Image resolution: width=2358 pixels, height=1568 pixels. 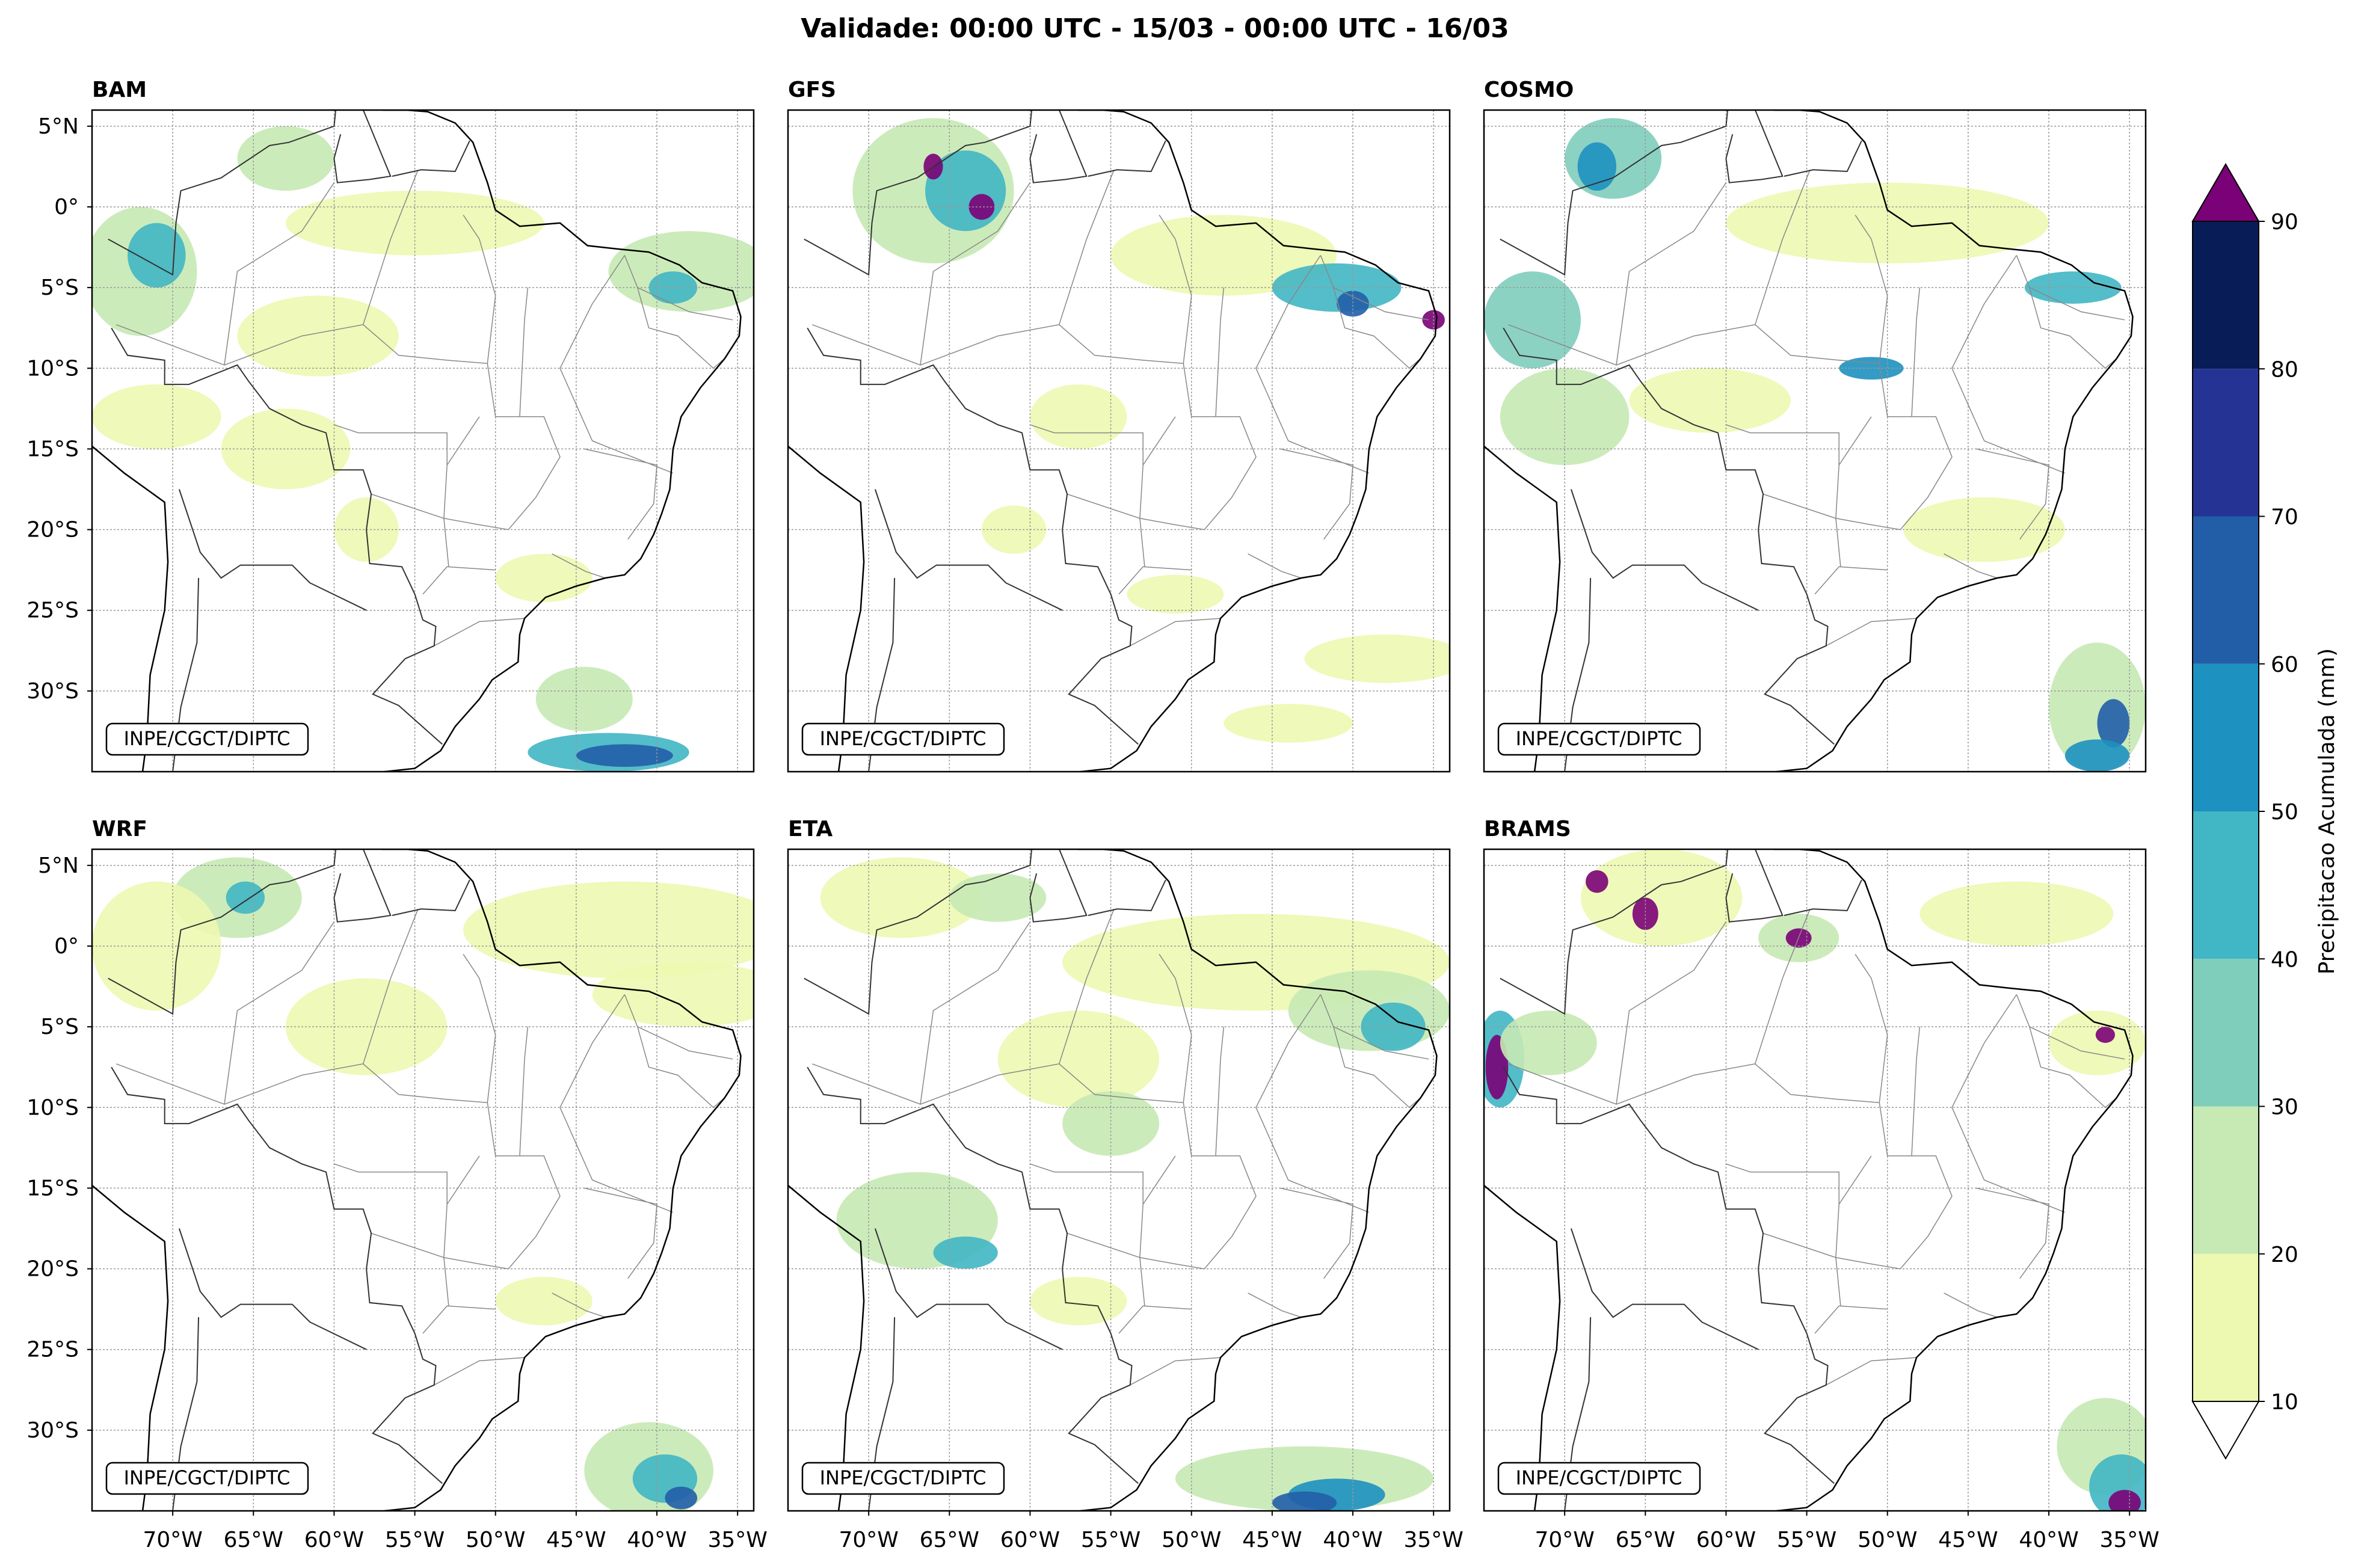 I want to click on lon-tick-label: 35°W, so click(x=2129, y=1540).